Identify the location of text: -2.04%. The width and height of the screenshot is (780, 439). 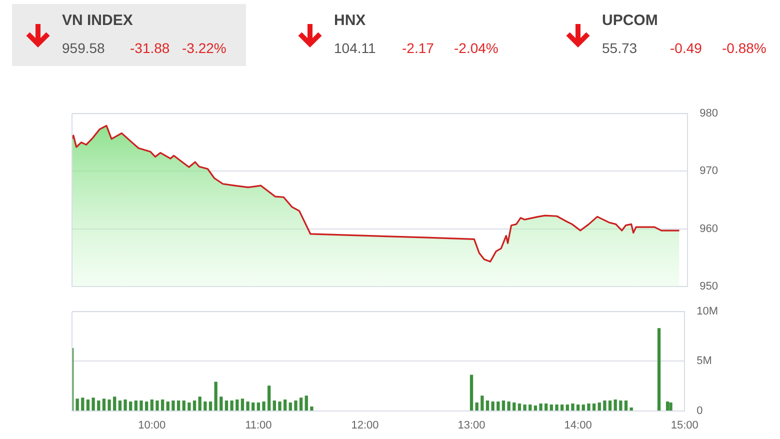
(476, 48).